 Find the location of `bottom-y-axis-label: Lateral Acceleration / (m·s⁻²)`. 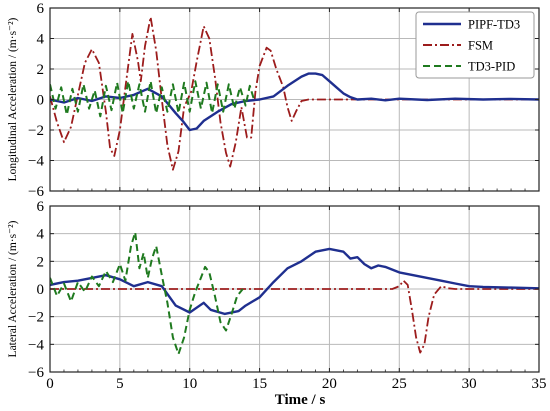

bottom-y-axis-label: Lateral Acceleration / (m·s⁻²) is located at coordinates (13, 288).